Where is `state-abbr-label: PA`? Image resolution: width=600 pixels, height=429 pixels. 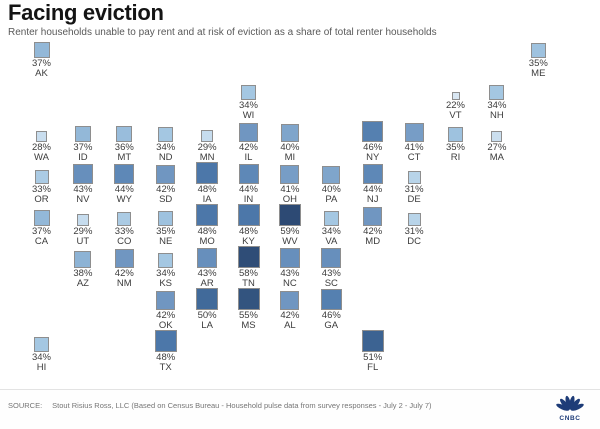
state-abbr-label: PA is located at coordinates (331, 199).